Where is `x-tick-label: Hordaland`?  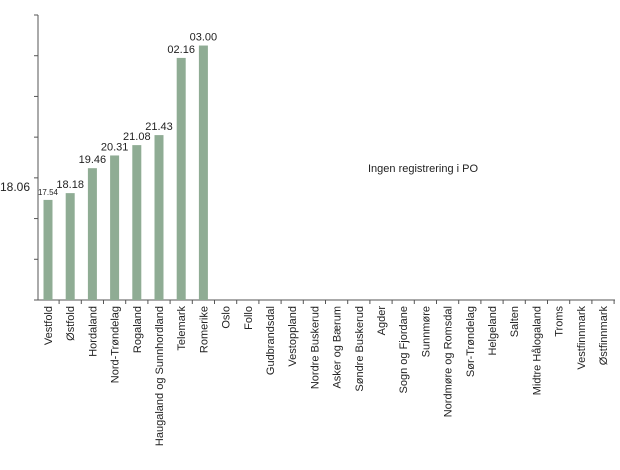 x-tick-label: Hordaland is located at coordinates (93, 331).